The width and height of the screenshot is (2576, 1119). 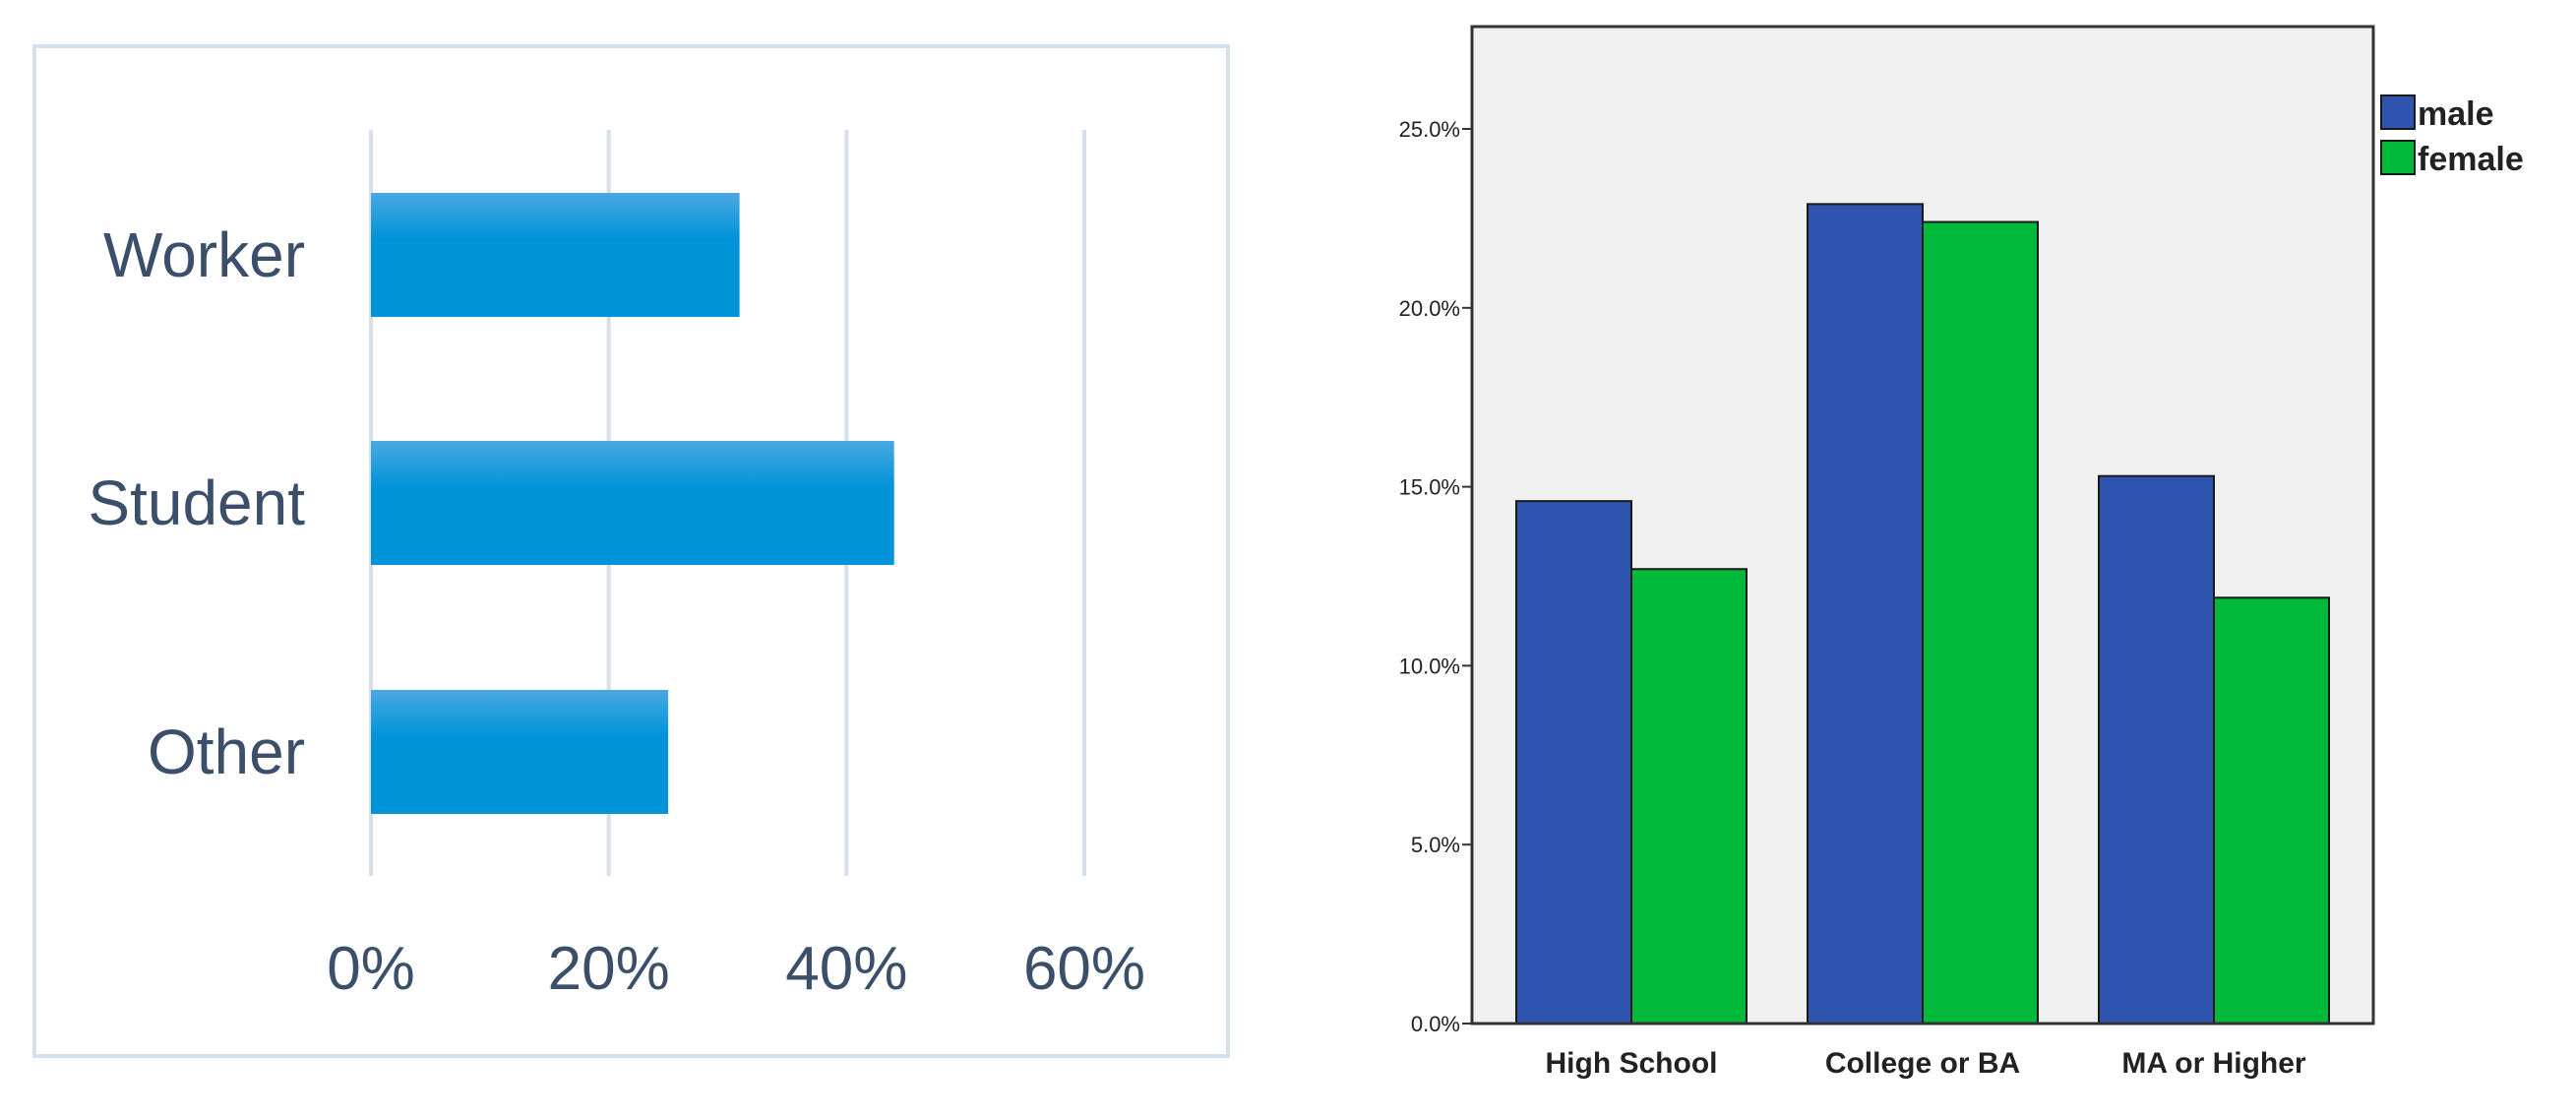 What do you see at coordinates (1632, 1063) in the screenshot?
I see `x-category-label-high-school: High School` at bounding box center [1632, 1063].